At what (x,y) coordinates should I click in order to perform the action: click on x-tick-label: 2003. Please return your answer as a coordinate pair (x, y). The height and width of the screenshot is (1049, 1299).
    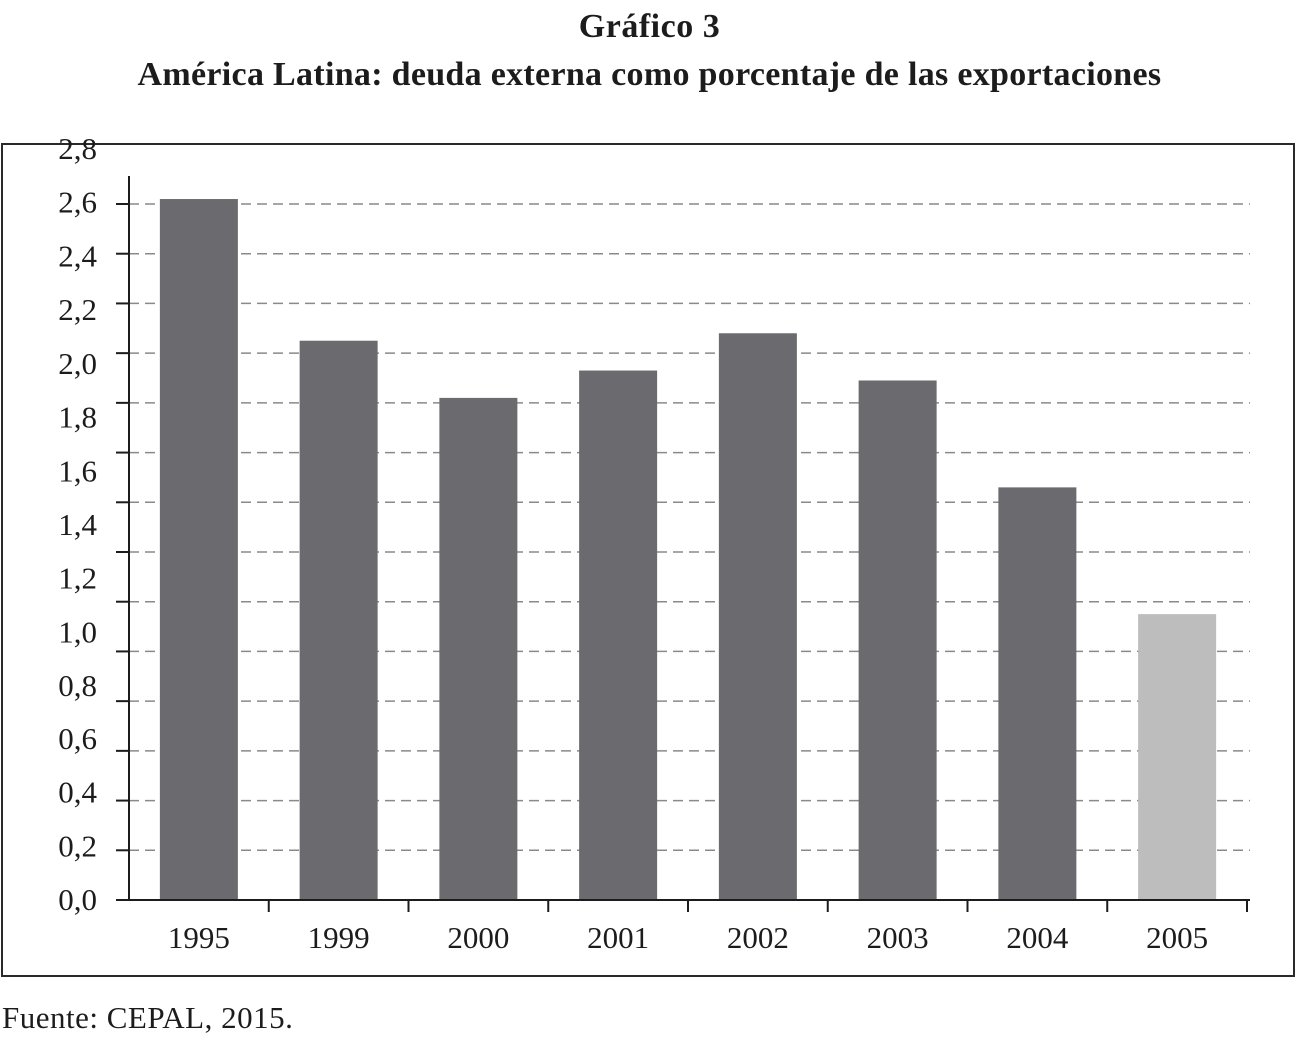
    Looking at the image, I should click on (898, 937).